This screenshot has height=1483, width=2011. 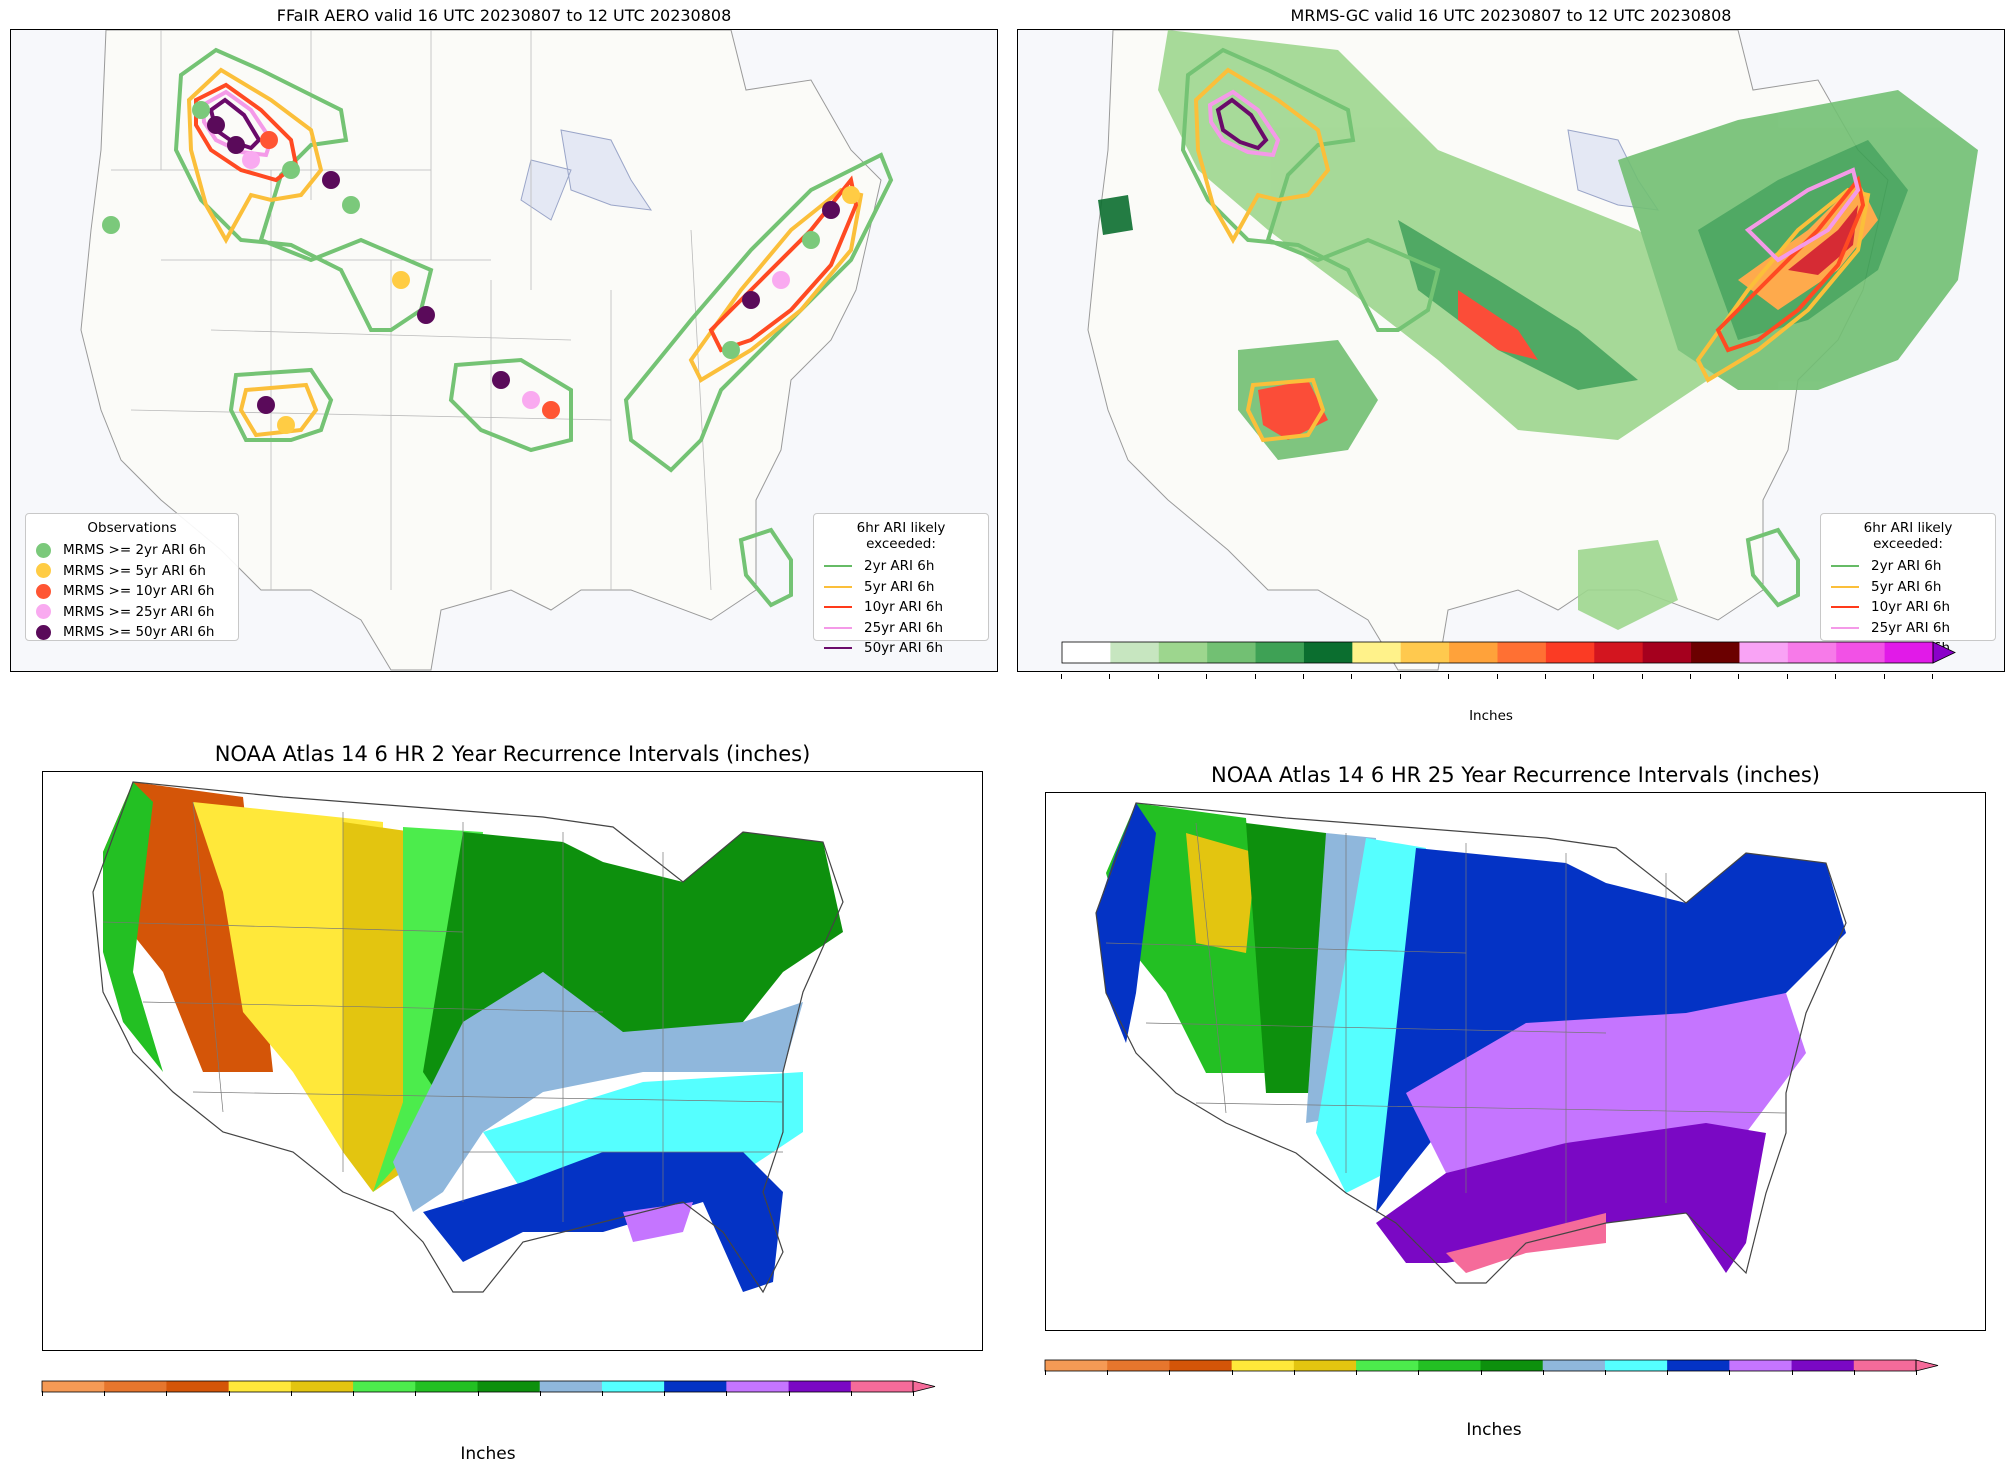 I want to click on mrms-colorbar, so click(x=1508, y=652).